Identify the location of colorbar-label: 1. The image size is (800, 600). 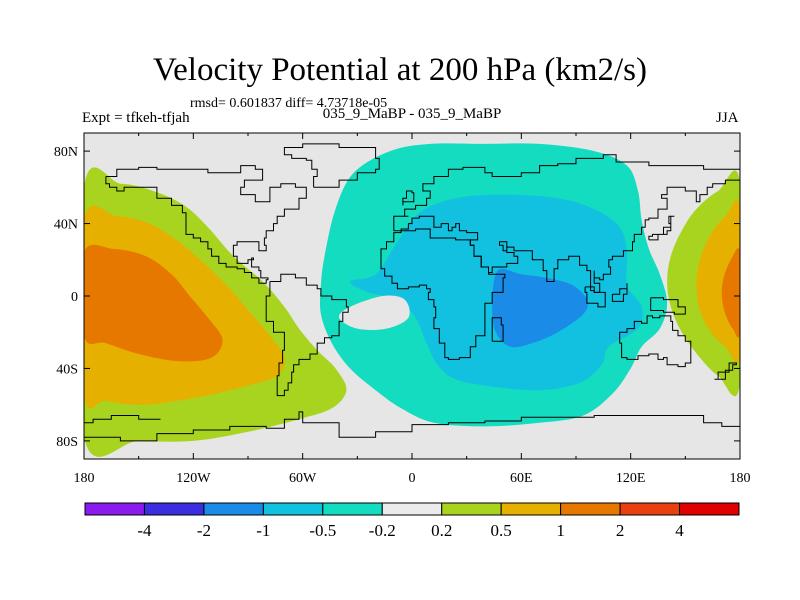
(560, 530).